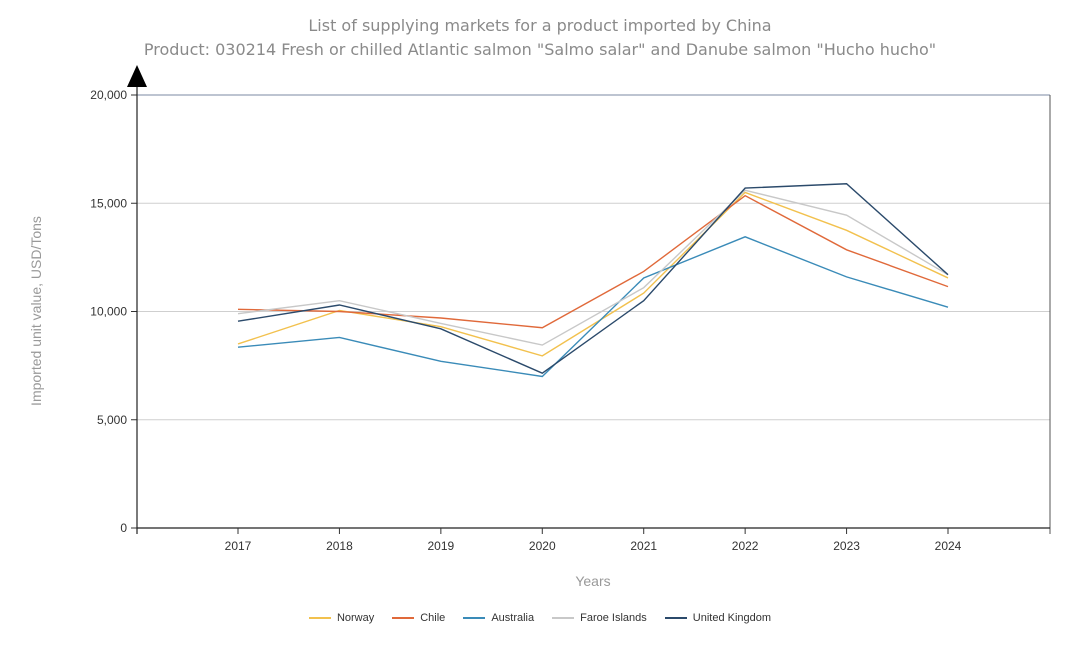 This screenshot has width=1080, height=653. I want to click on legend-item: Faroe Islands, so click(599, 618).